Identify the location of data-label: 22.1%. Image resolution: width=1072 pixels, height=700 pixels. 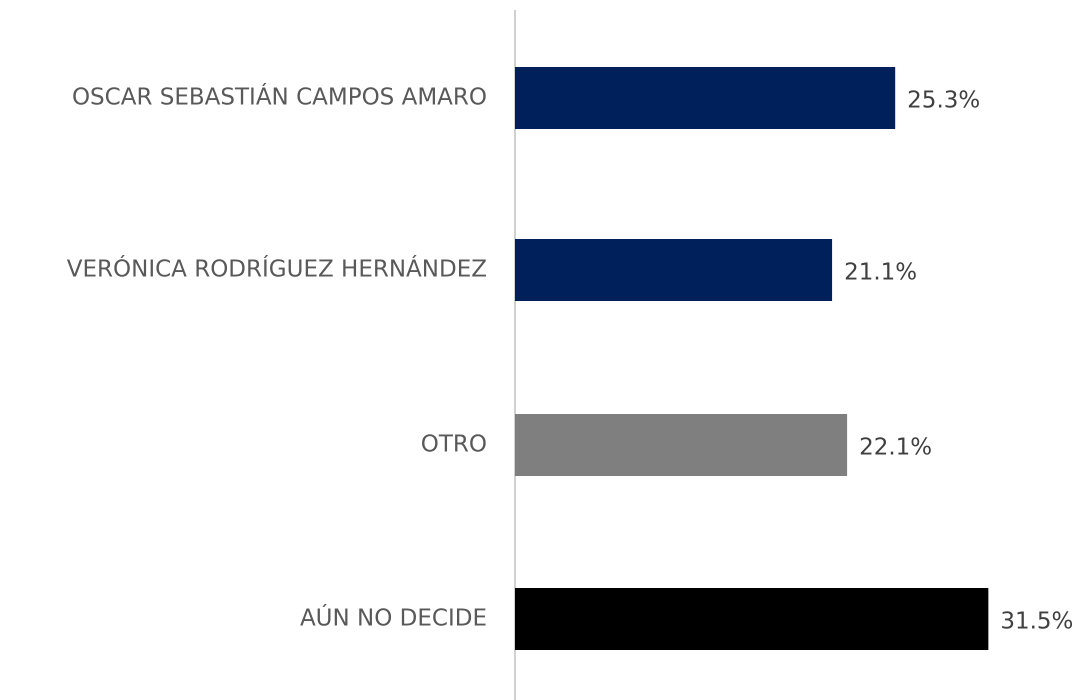
(895, 448).